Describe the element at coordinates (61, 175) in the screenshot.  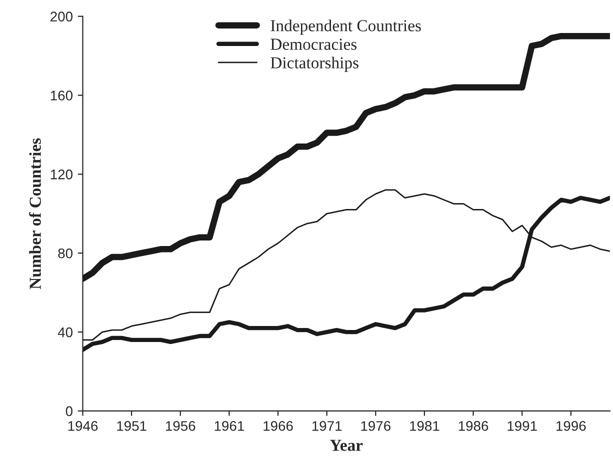
I see `y-tick-label: 120` at that location.